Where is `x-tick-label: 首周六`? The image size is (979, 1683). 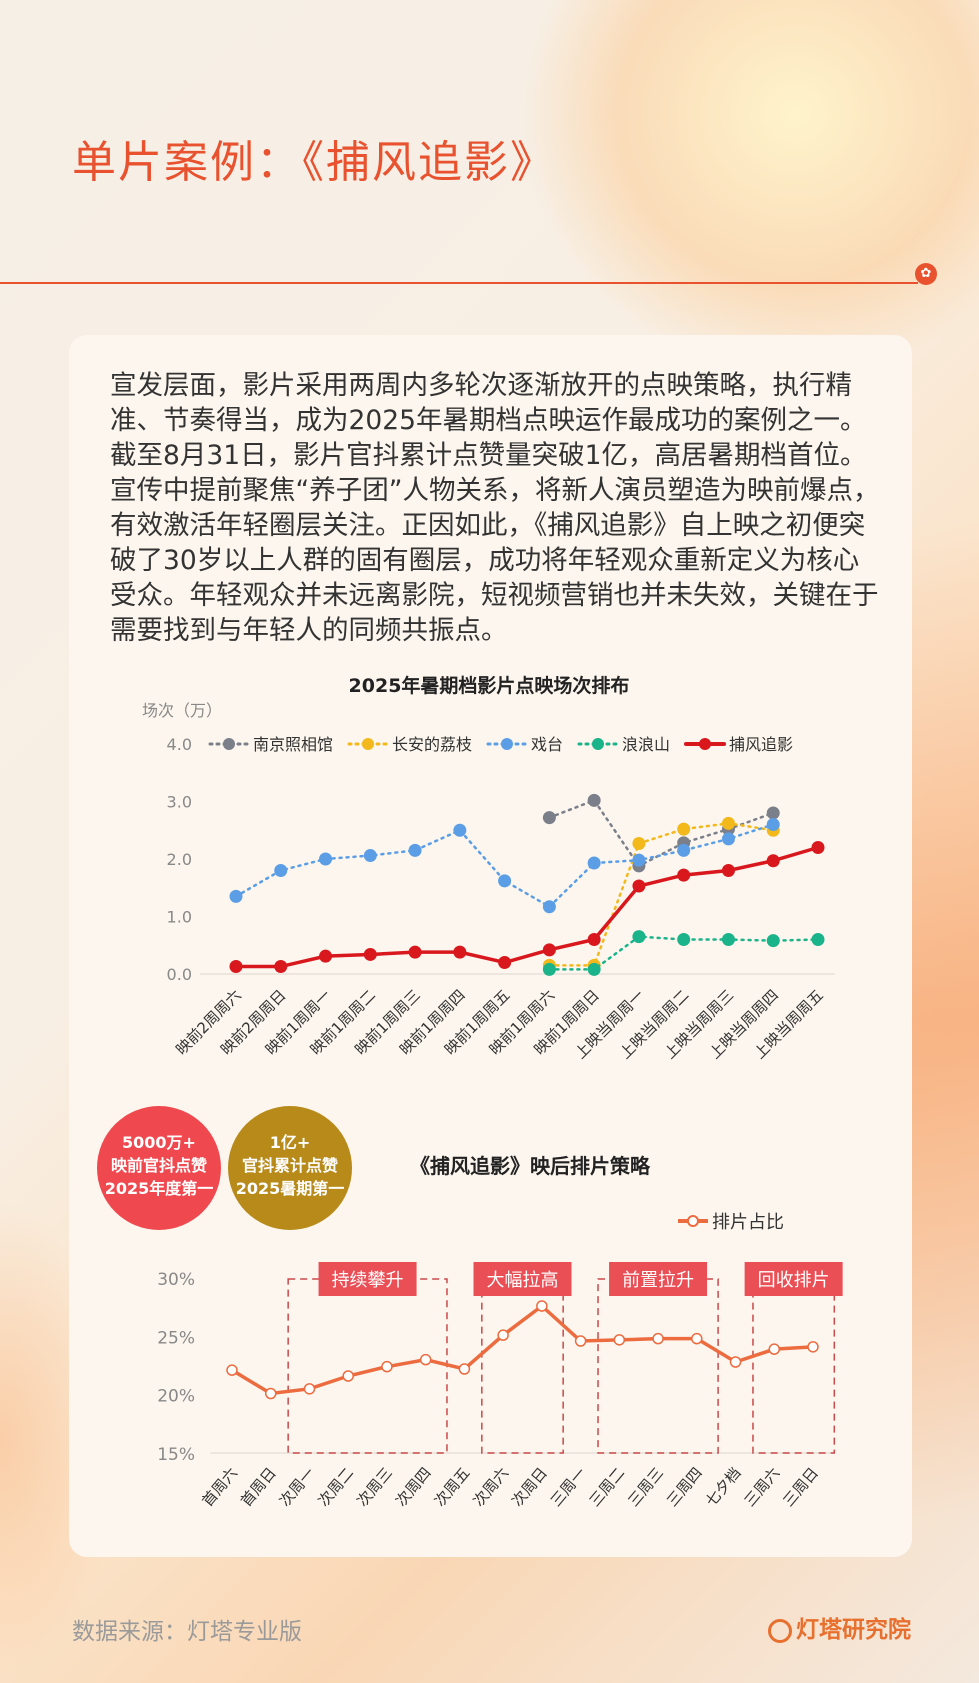 x-tick-label: 首周六 is located at coordinates (219, 1487).